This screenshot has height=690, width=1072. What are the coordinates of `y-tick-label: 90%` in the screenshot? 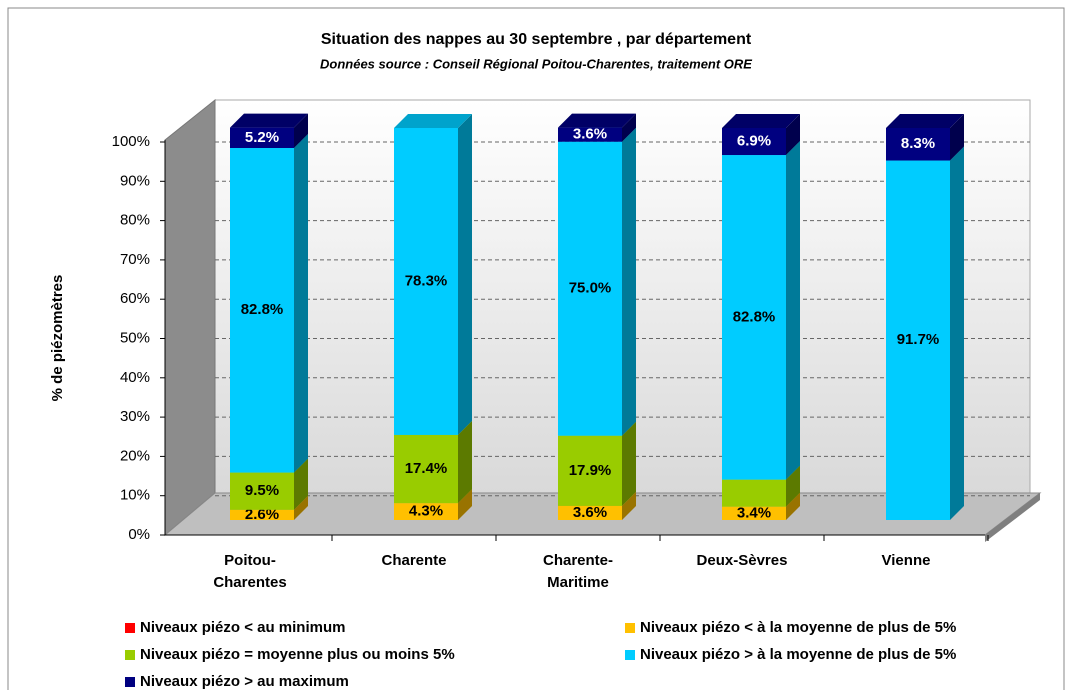 It's located at (135, 180).